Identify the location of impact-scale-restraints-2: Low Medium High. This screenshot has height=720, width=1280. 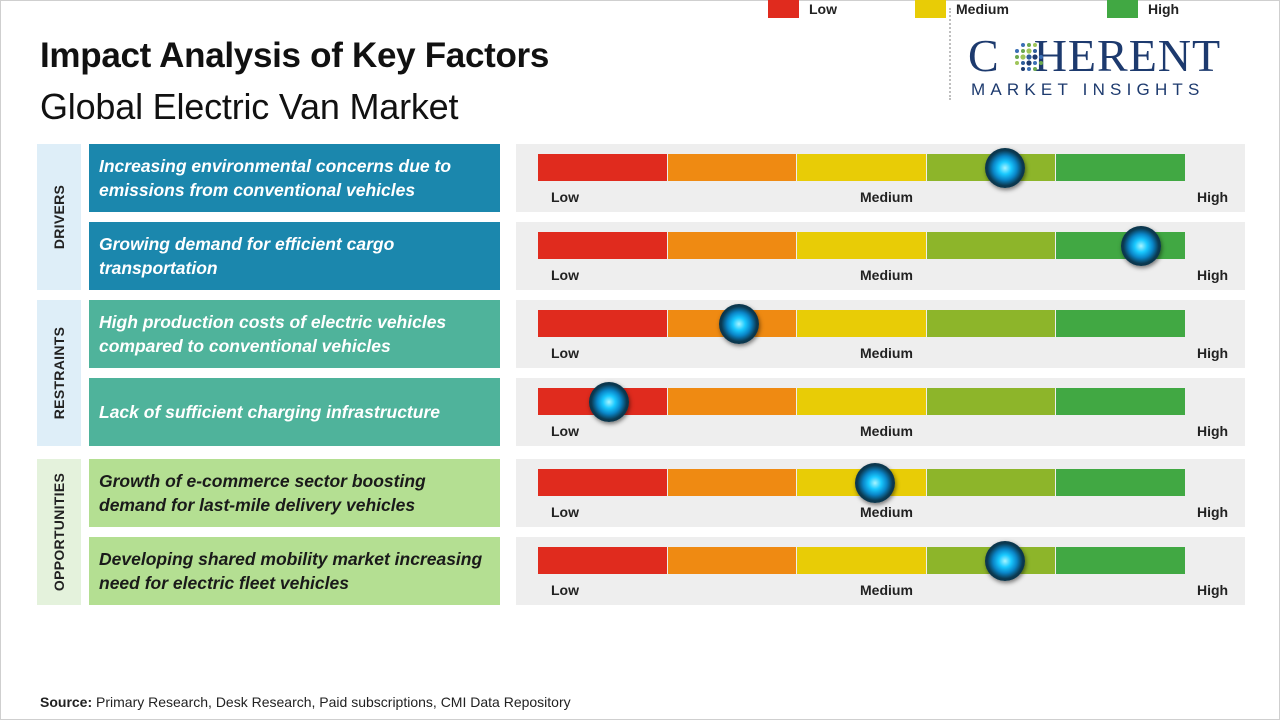
(880, 412).